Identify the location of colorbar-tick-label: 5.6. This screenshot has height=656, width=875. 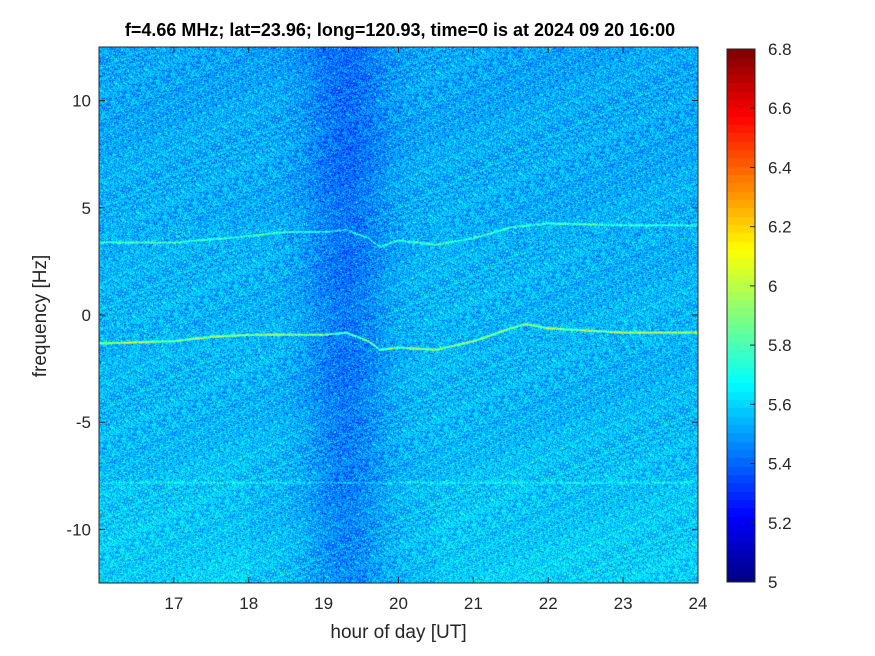
(780, 404).